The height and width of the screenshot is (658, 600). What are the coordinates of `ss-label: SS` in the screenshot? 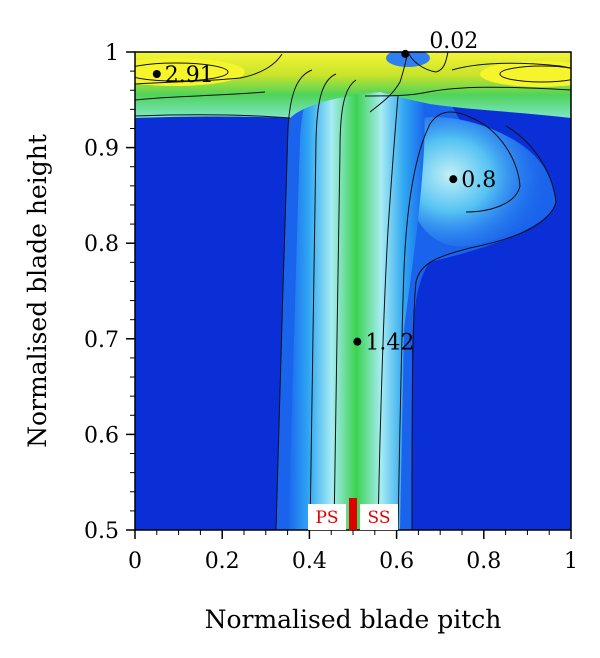 It's located at (379, 518).